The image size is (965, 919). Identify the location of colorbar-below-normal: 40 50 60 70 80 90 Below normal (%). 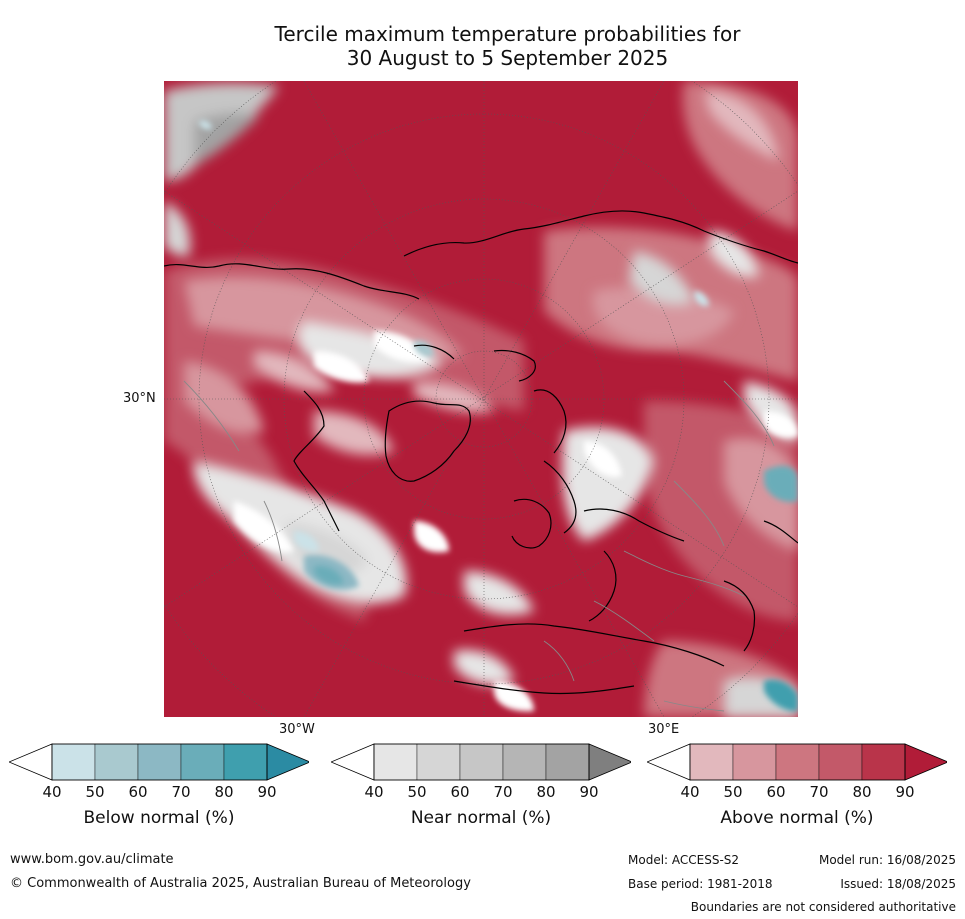
(159, 791).